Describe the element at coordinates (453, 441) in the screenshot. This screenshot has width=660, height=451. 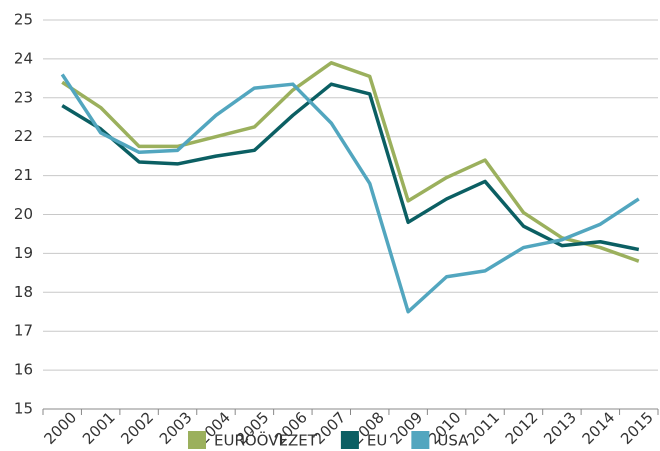
I see `legend-label: USA` at that location.